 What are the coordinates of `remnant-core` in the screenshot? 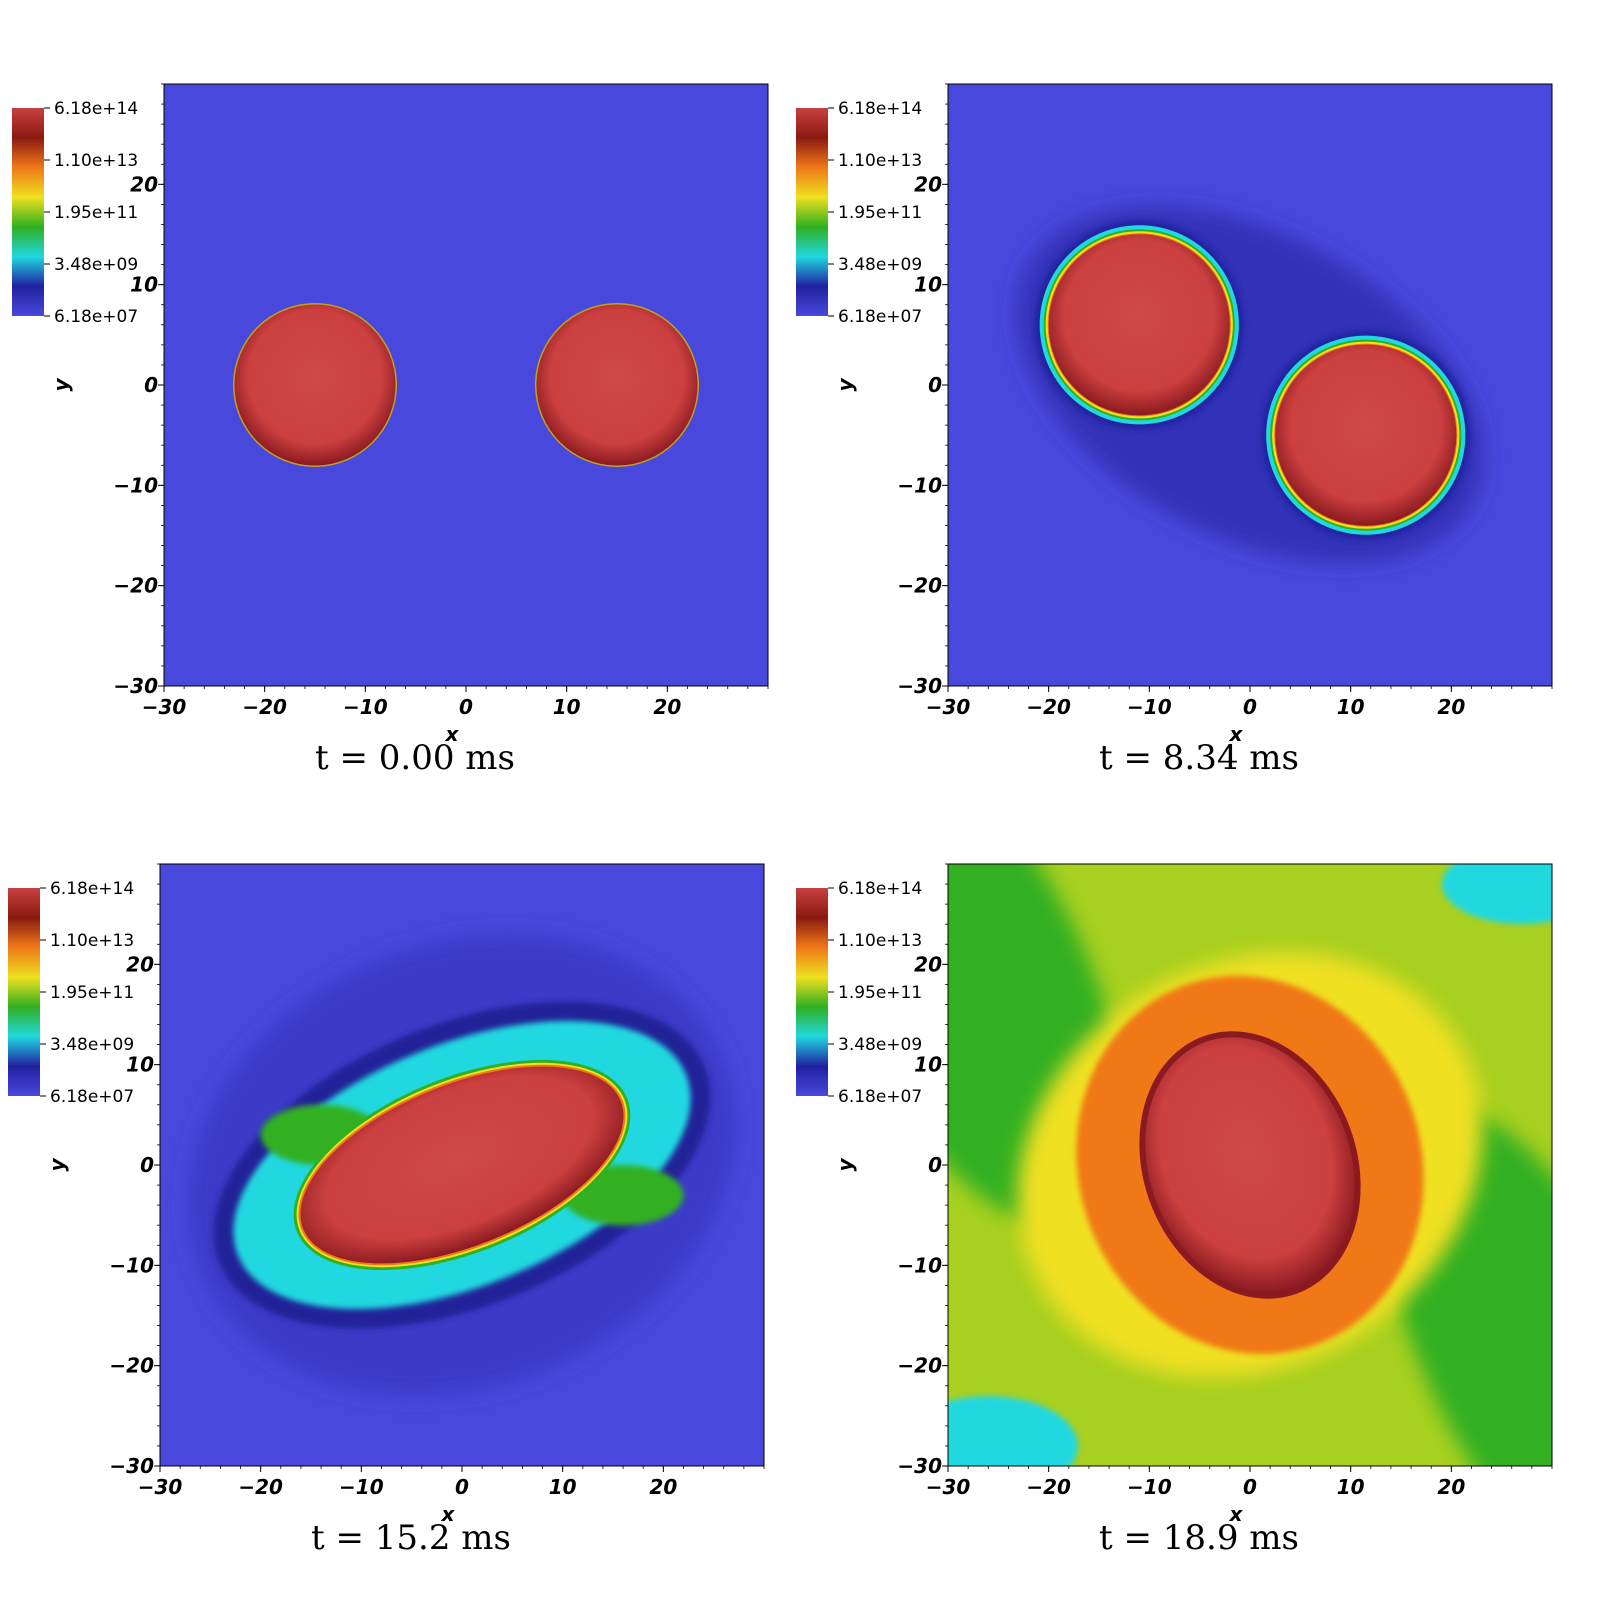 It's located at (1250, 1165).